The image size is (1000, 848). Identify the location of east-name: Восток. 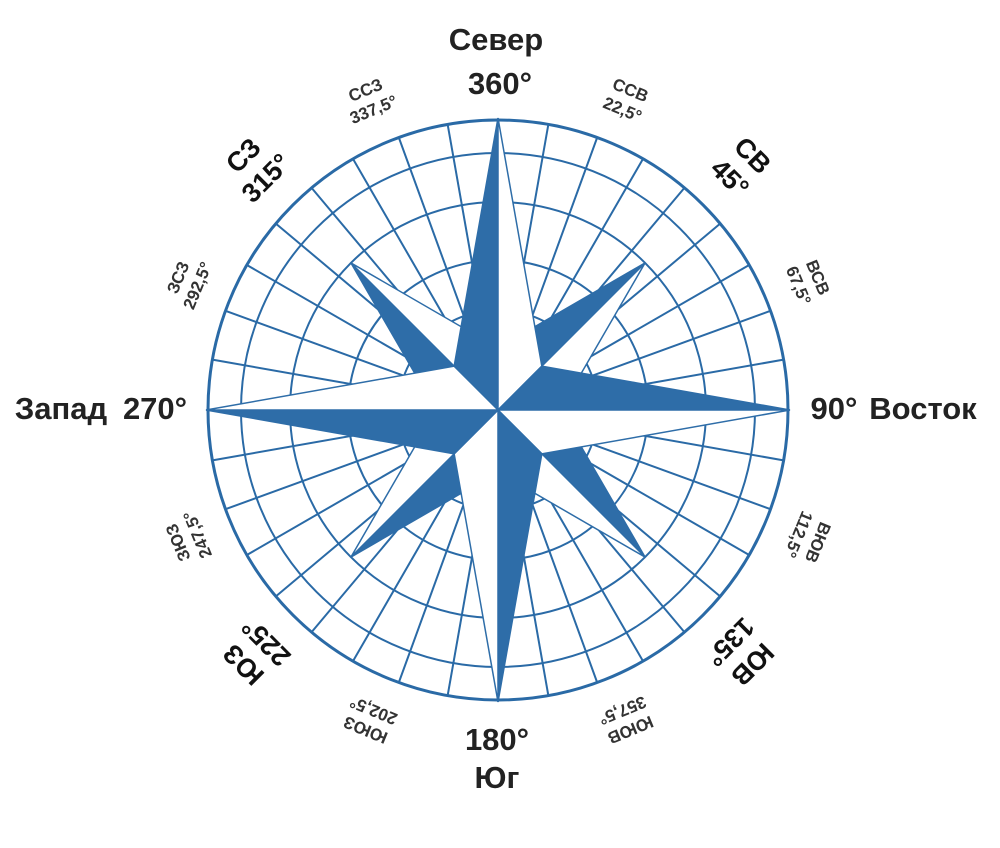
(923, 408).